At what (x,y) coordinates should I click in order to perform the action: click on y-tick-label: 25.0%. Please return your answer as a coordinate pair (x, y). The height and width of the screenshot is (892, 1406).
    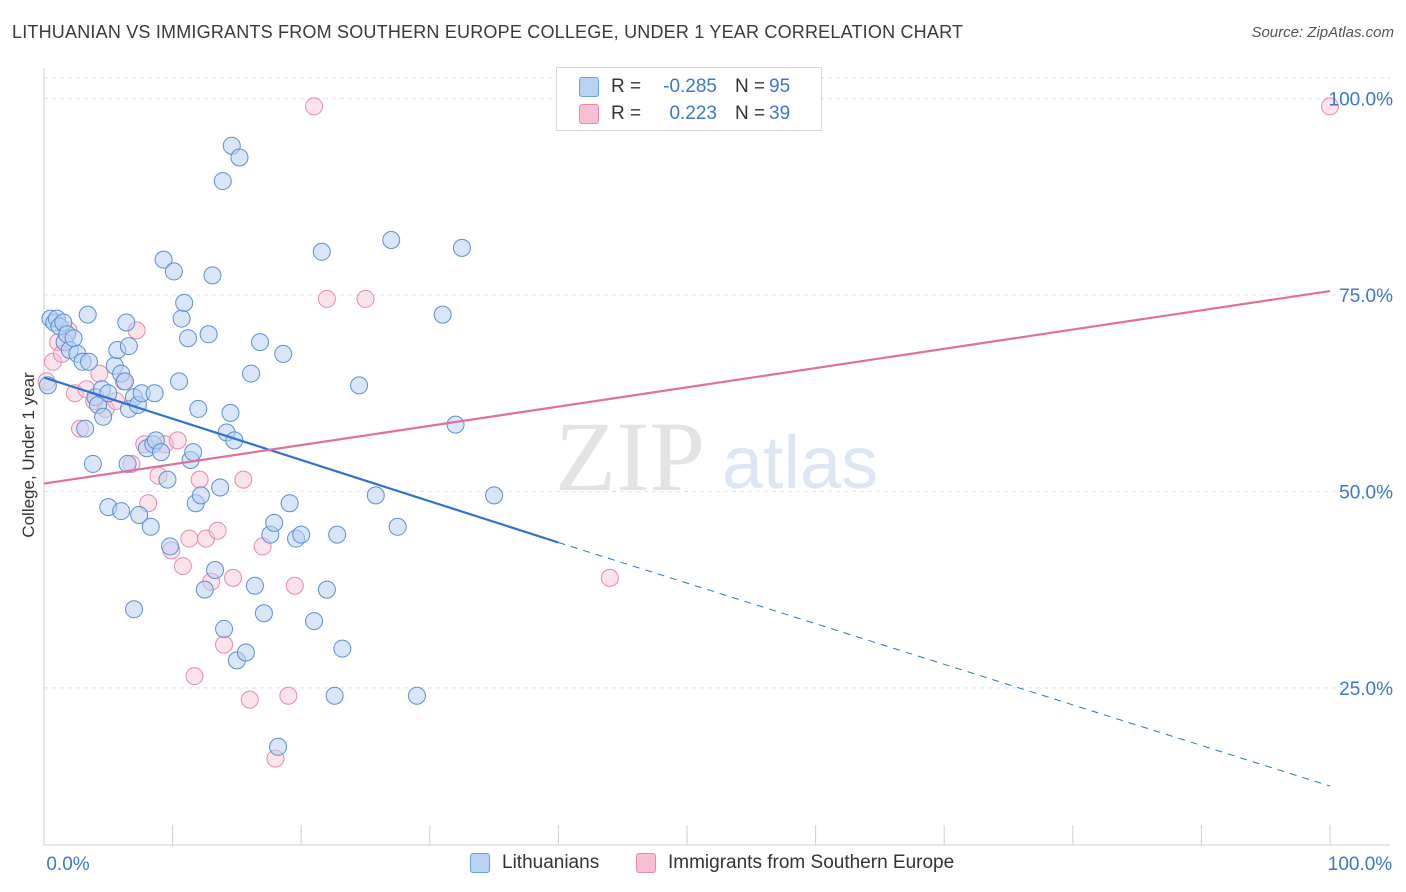
    Looking at the image, I should click on (1366, 689).